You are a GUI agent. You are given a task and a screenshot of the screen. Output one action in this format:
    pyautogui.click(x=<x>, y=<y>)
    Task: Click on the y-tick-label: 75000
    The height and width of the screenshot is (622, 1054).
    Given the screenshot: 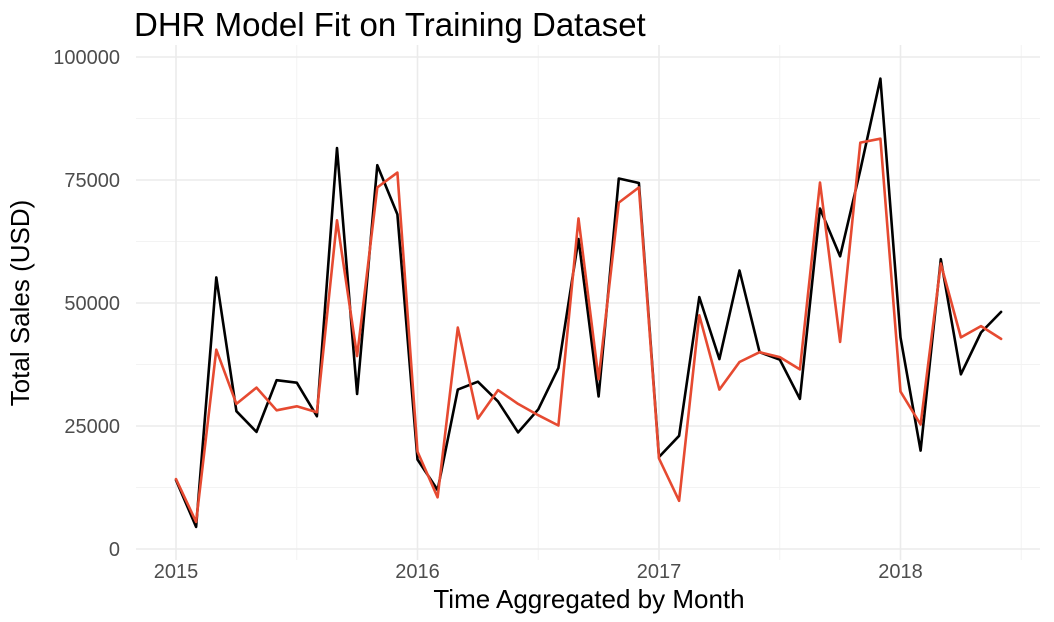 What is the action you would take?
    pyautogui.click(x=92, y=181)
    